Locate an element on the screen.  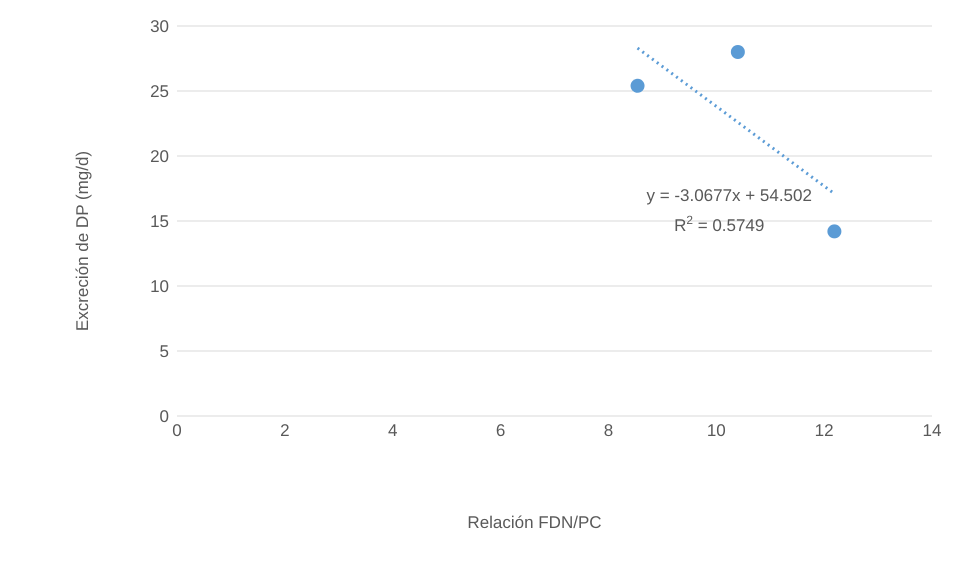
y-tick-label: 30 is located at coordinates (159, 26).